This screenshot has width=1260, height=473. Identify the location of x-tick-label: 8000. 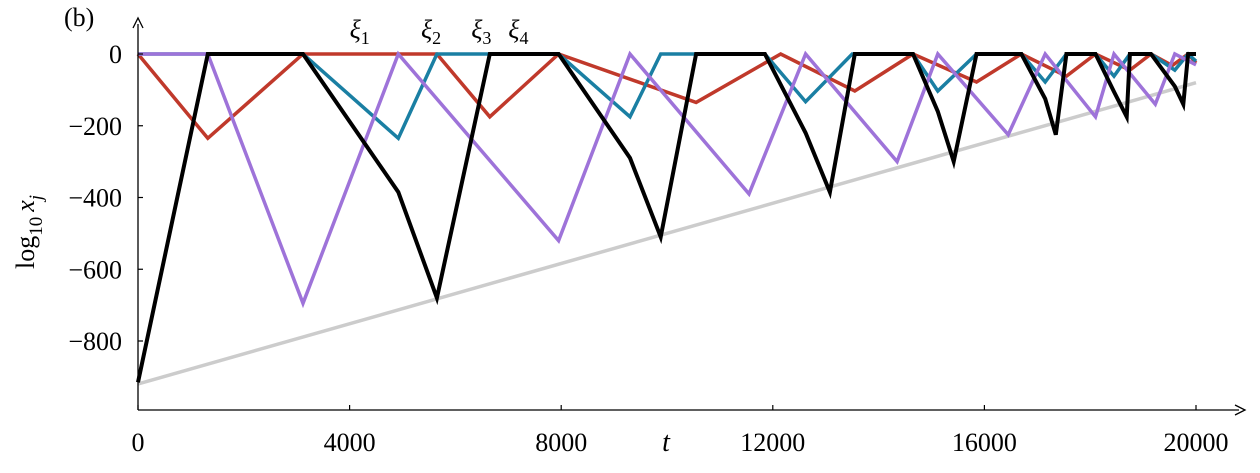
(561, 442).